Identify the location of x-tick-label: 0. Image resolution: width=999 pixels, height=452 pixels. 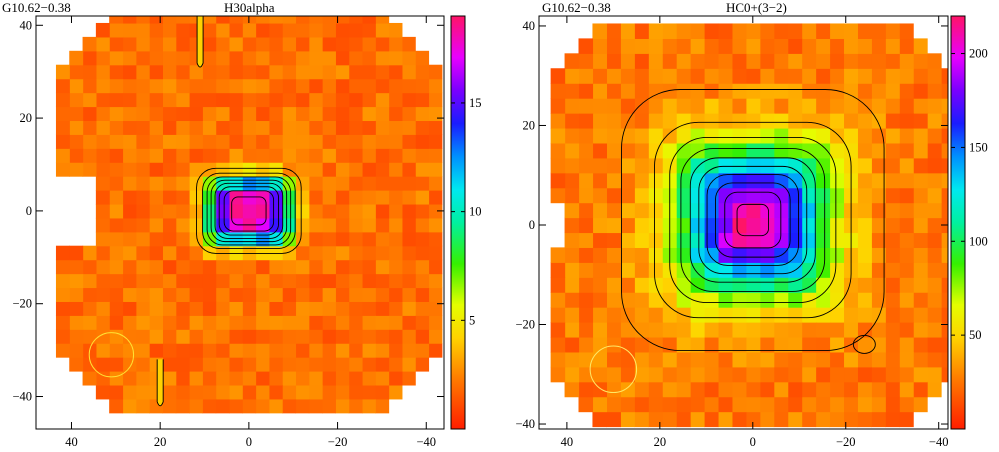
(249, 442).